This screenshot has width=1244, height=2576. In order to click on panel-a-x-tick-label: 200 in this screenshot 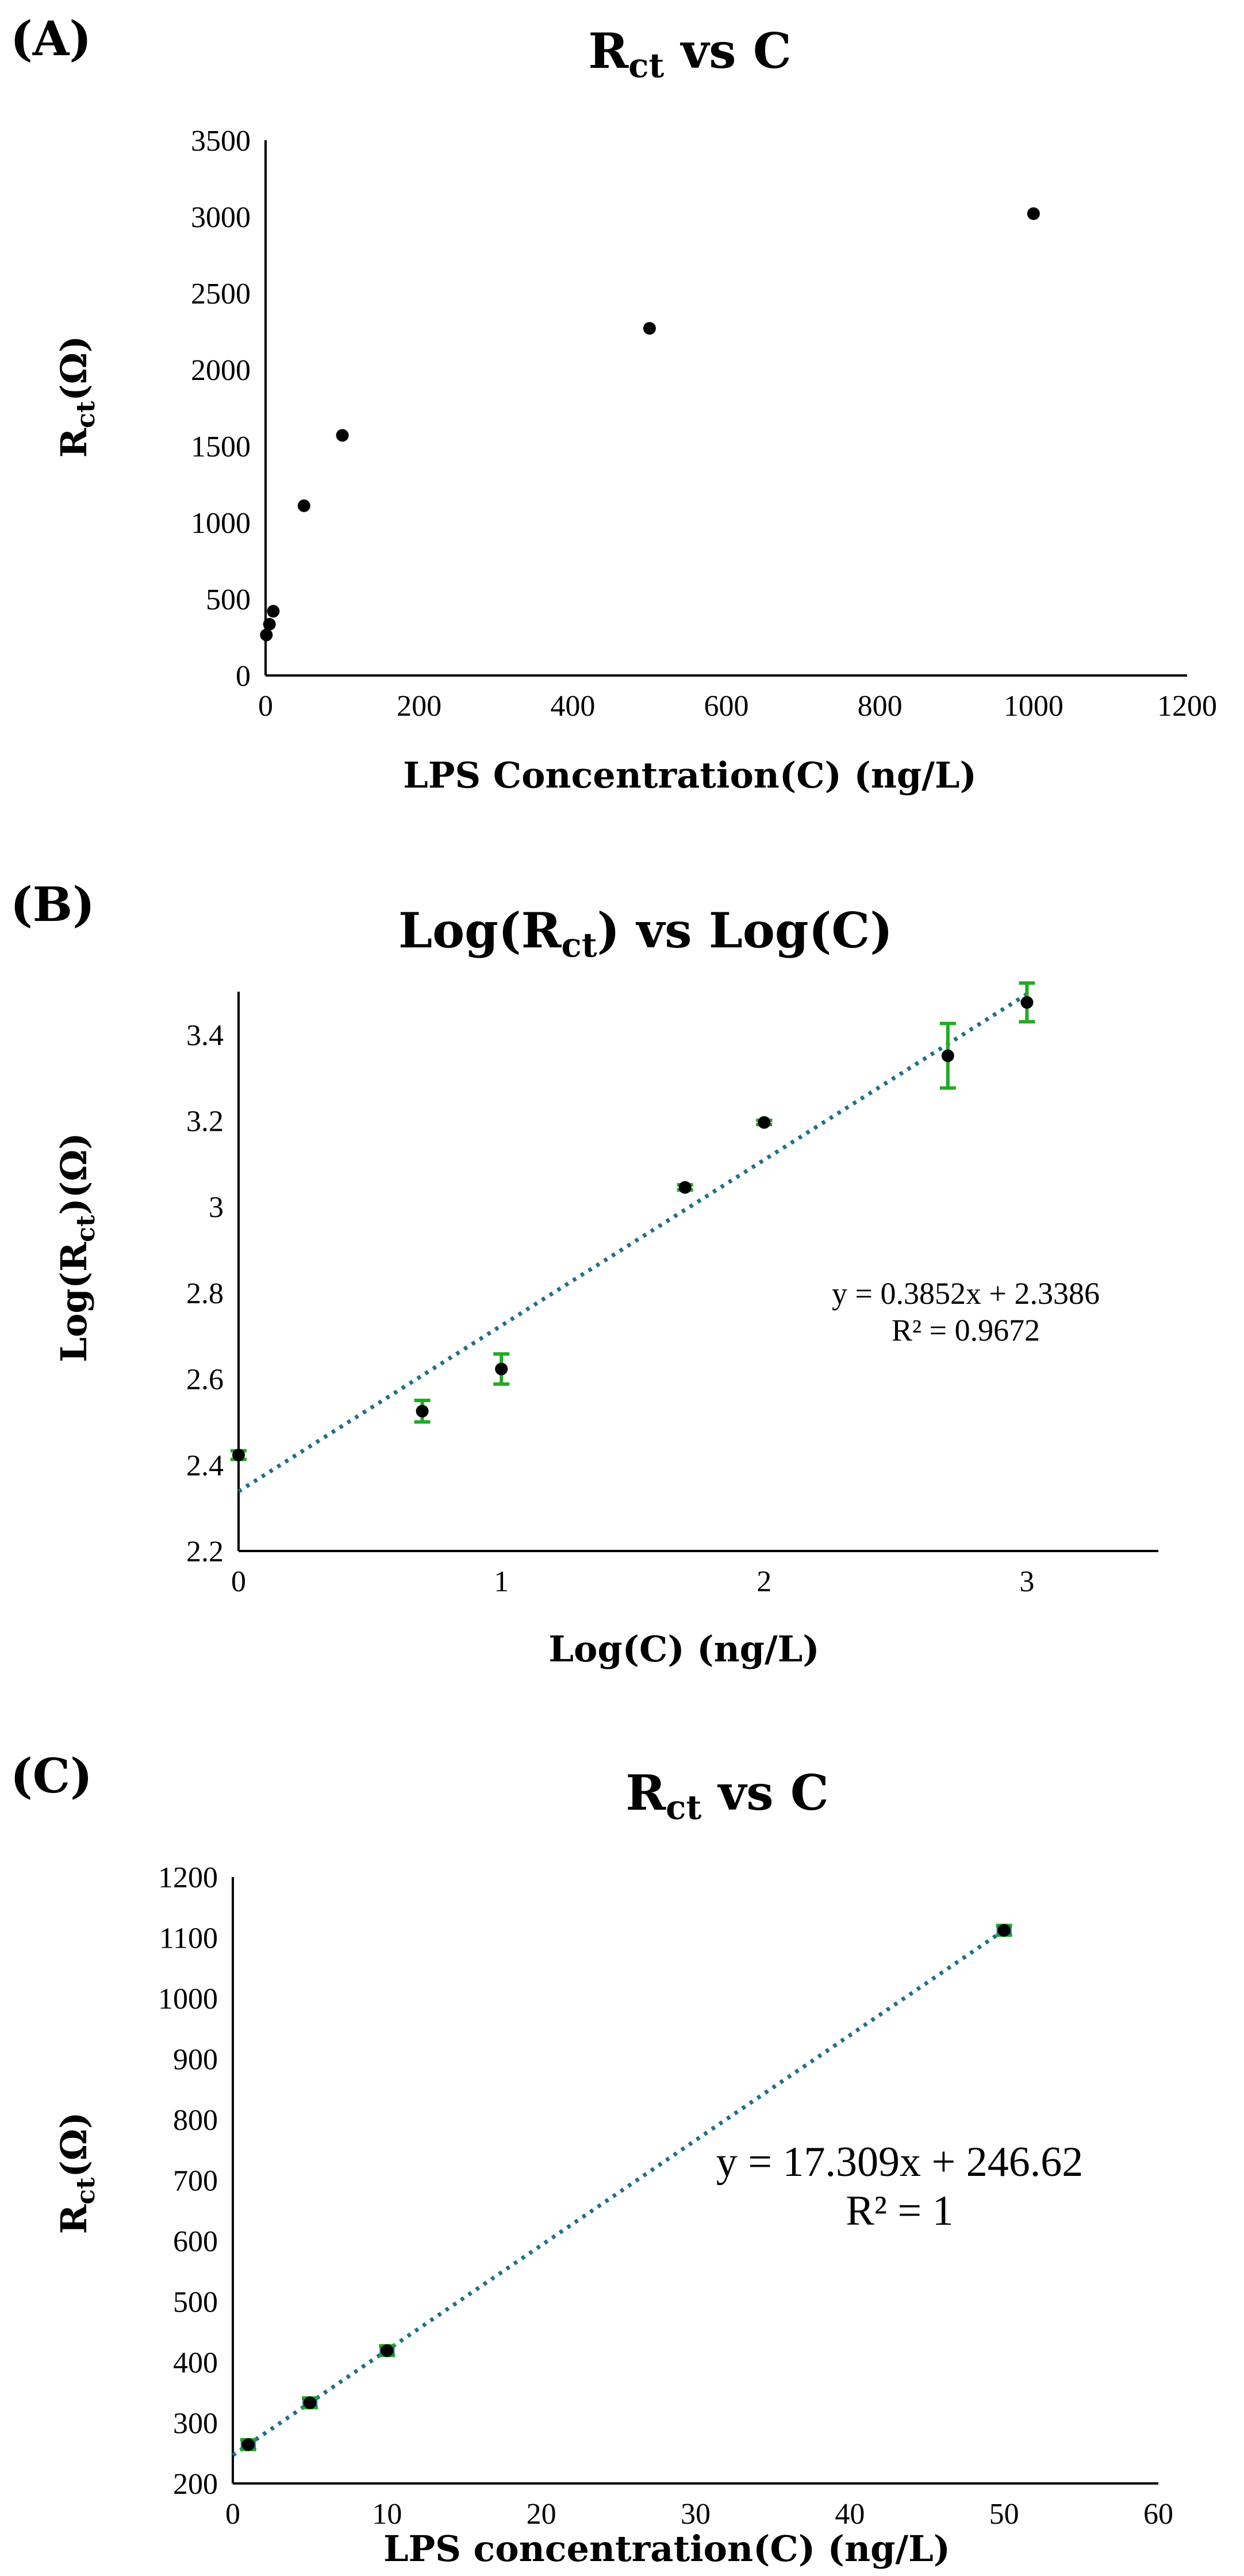, I will do `click(419, 707)`.